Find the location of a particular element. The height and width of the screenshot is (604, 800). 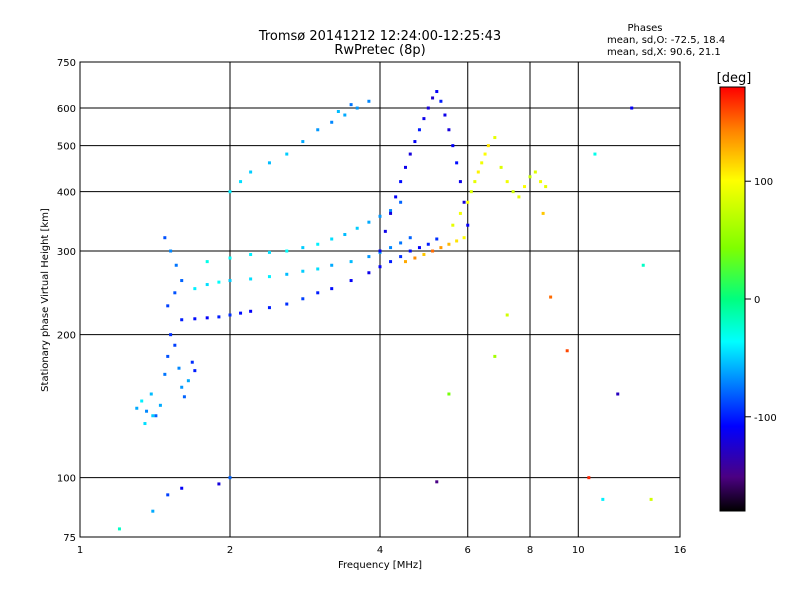

colorbar-unit-label: [deg] is located at coordinates (734, 78).